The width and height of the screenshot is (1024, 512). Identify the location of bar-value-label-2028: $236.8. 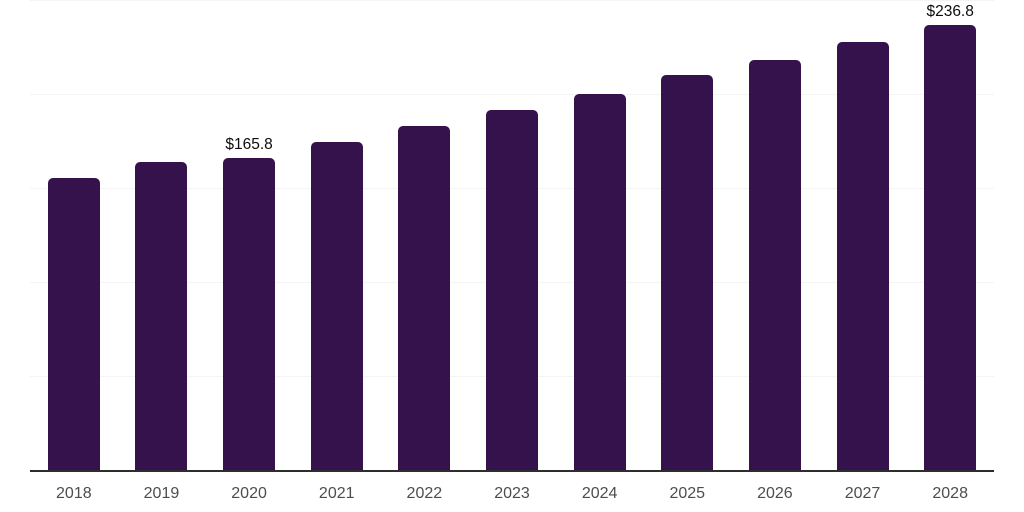
(950, 11).